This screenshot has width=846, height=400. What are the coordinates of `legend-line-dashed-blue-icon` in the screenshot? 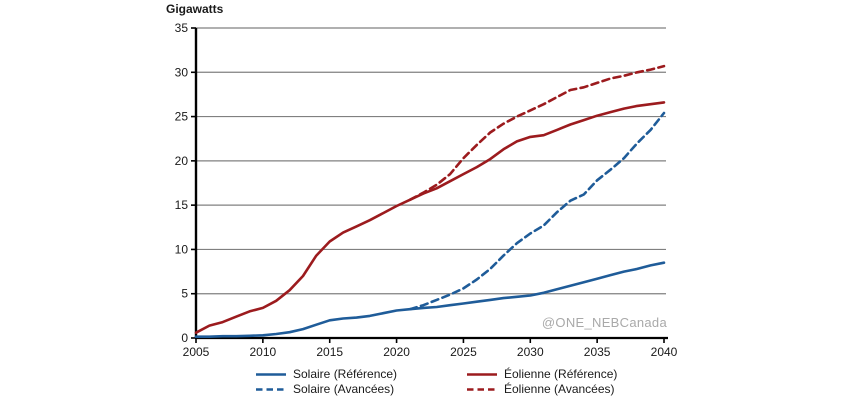 It's located at (271, 389).